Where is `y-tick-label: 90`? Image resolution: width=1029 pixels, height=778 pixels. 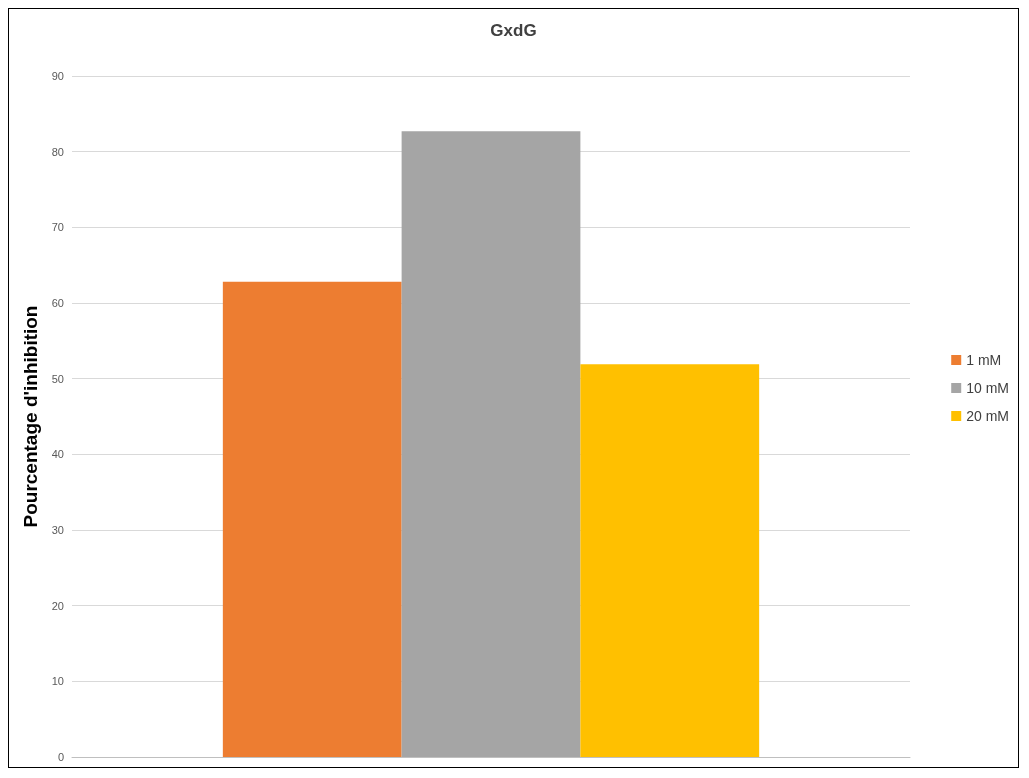 y-tick-label: 90 is located at coordinates (57, 76).